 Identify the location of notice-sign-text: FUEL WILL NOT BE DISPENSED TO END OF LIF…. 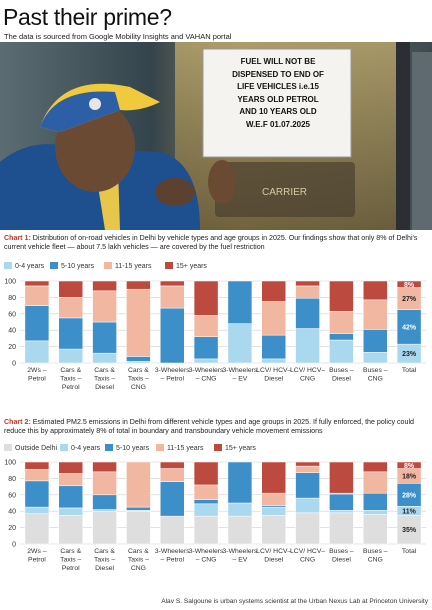
(278, 93).